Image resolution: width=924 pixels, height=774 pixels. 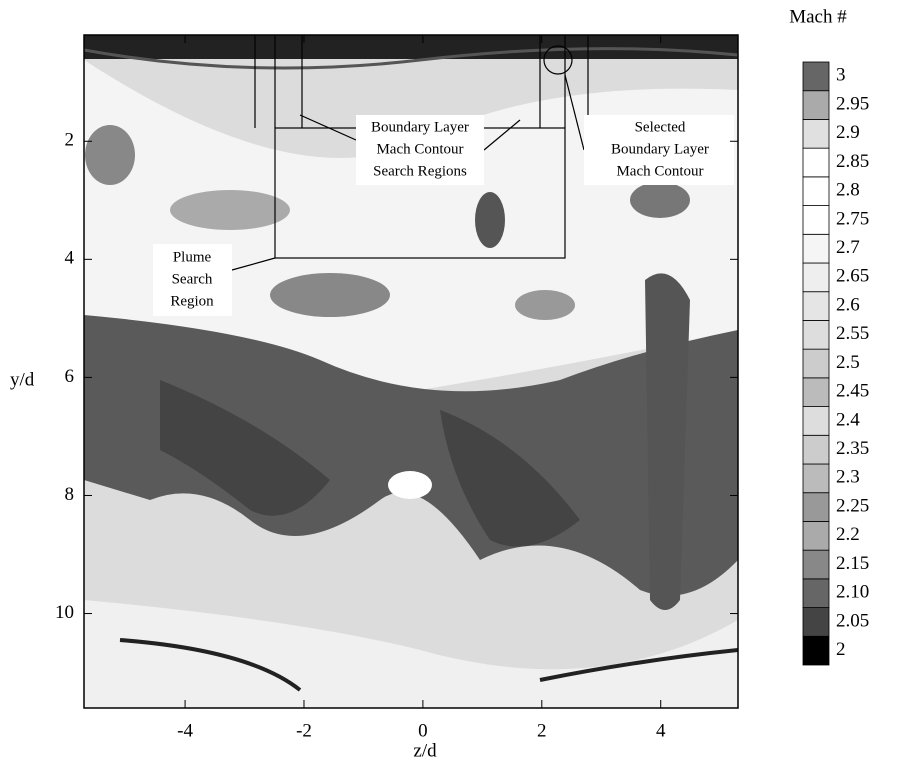 What do you see at coordinates (423, 730) in the screenshot?
I see `x-tick-label: 0` at bounding box center [423, 730].